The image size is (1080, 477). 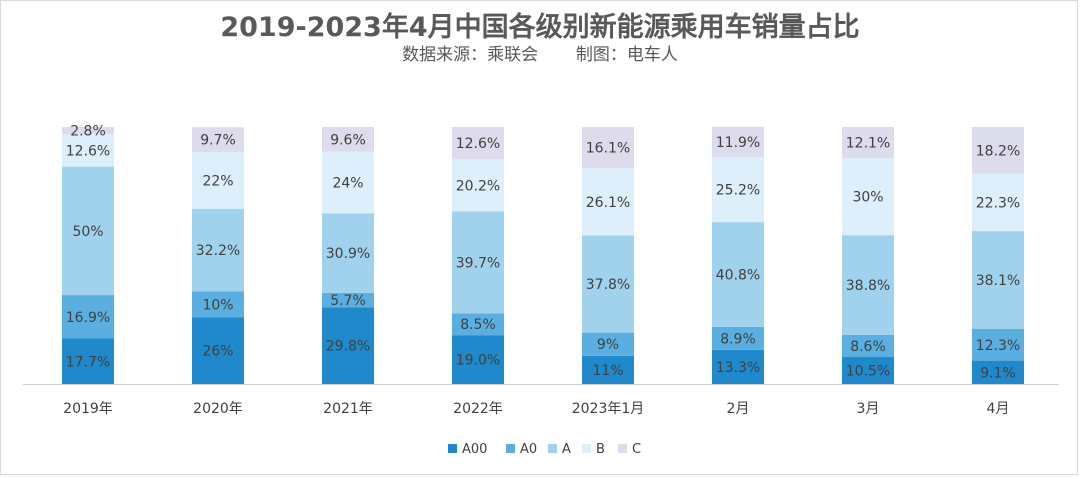 I want to click on data-label-a00-1: 26%, so click(x=217, y=352).